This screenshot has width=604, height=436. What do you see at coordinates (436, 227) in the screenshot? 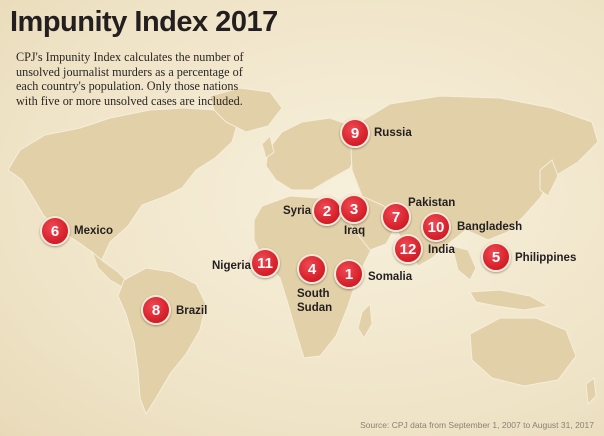
I see `rank-marker: 10` at bounding box center [436, 227].